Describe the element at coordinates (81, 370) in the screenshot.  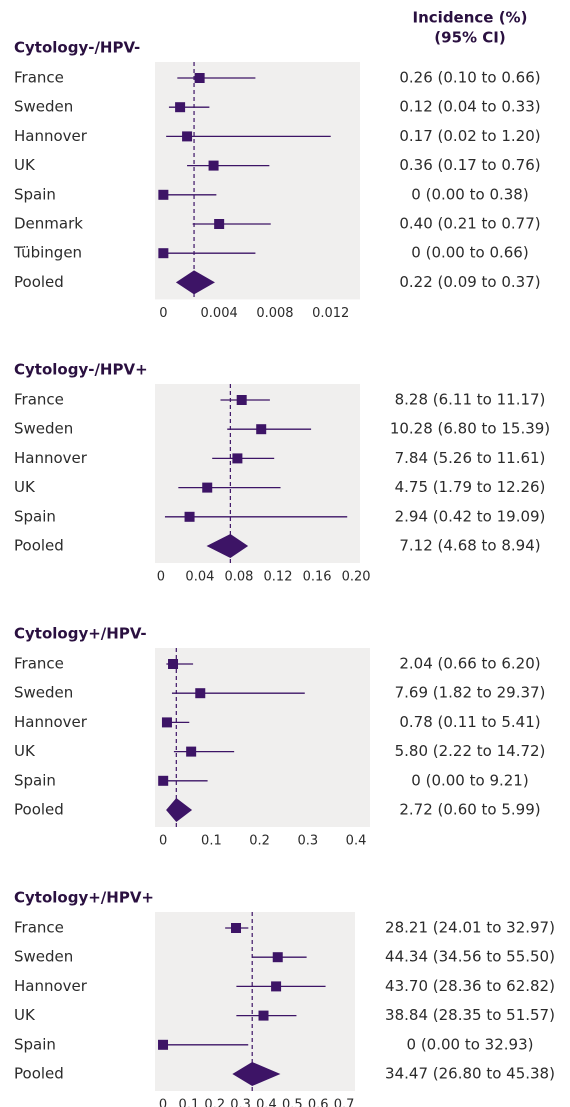
I see `panel-title: Cytology-/HPV+` at that location.